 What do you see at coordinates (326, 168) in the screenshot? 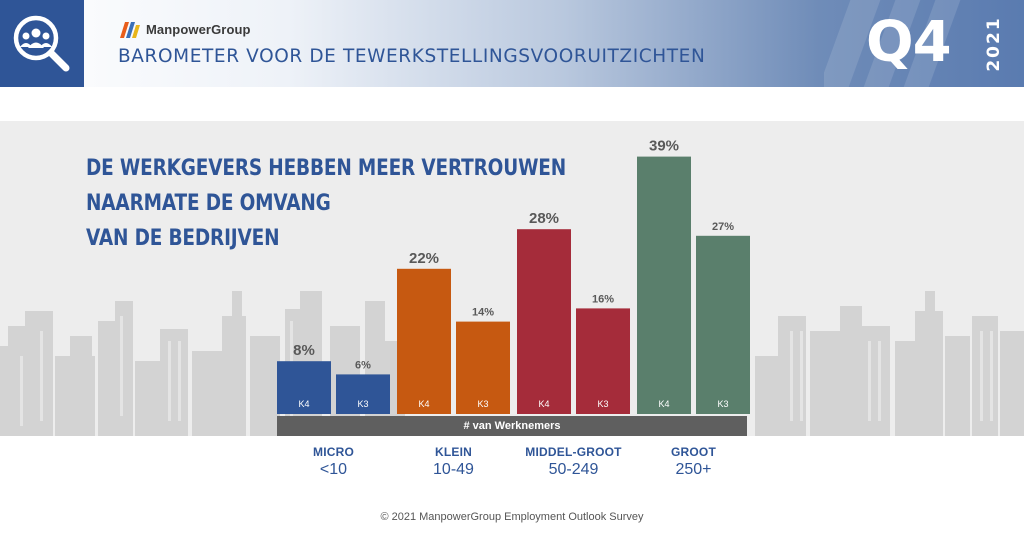
I see `headline-line-1: DE WERKGEVERS HEBBEN MEER VERTROUWEN` at bounding box center [326, 168].